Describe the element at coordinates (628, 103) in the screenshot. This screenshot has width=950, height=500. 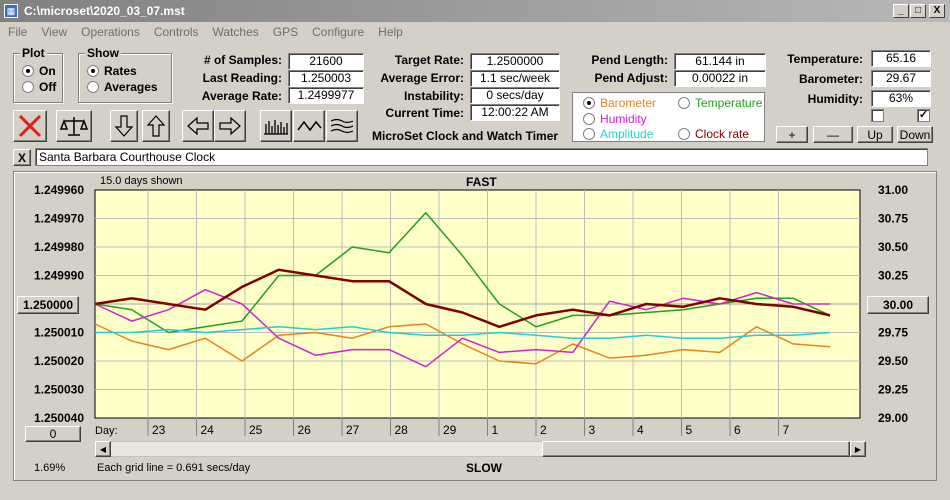
I see `barometer-label: Barometer` at that location.